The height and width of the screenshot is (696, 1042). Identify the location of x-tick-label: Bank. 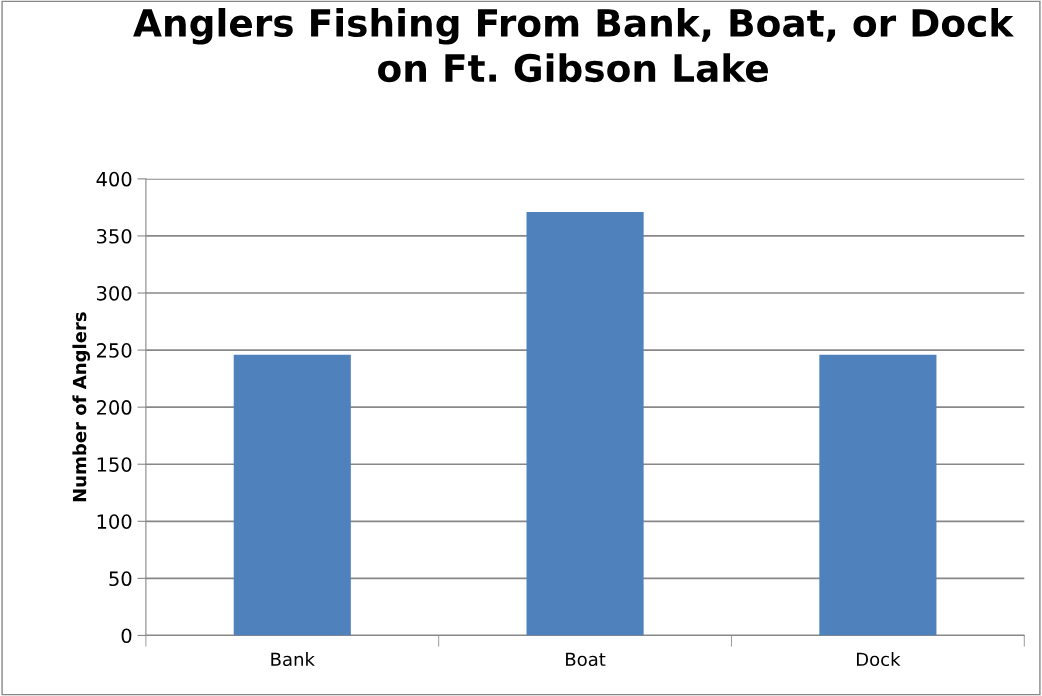
(293, 659).